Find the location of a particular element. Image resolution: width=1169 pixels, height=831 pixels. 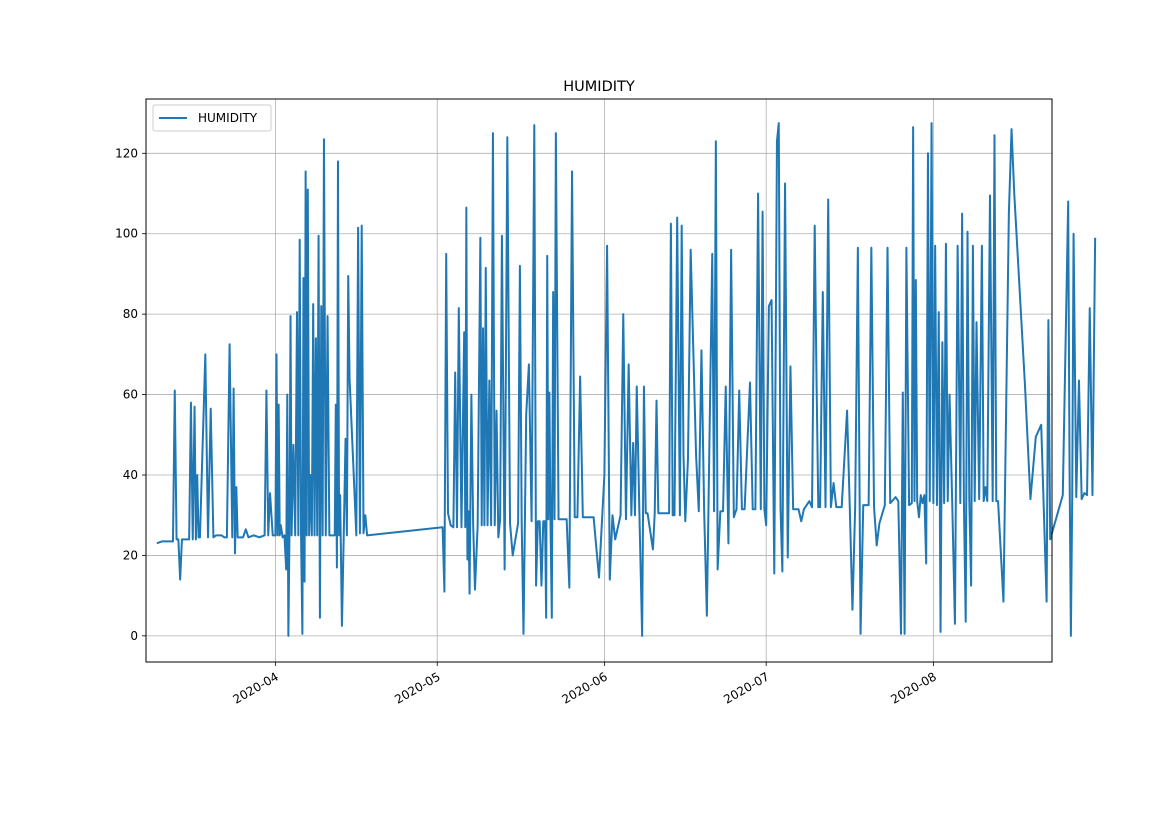

y-tick-label: 20 is located at coordinates (130, 555).